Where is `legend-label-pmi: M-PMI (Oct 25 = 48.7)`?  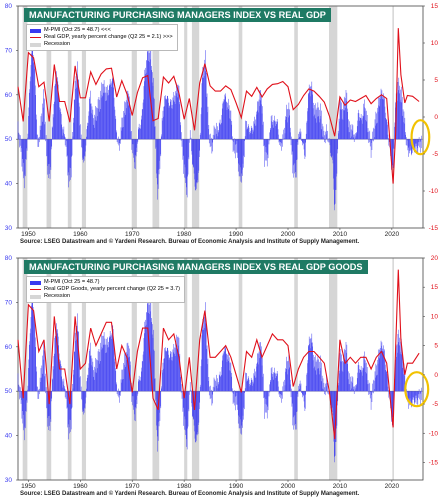 legend-label-pmi: M-PMI (Oct 25 = 48.7) is located at coordinates (72, 282).